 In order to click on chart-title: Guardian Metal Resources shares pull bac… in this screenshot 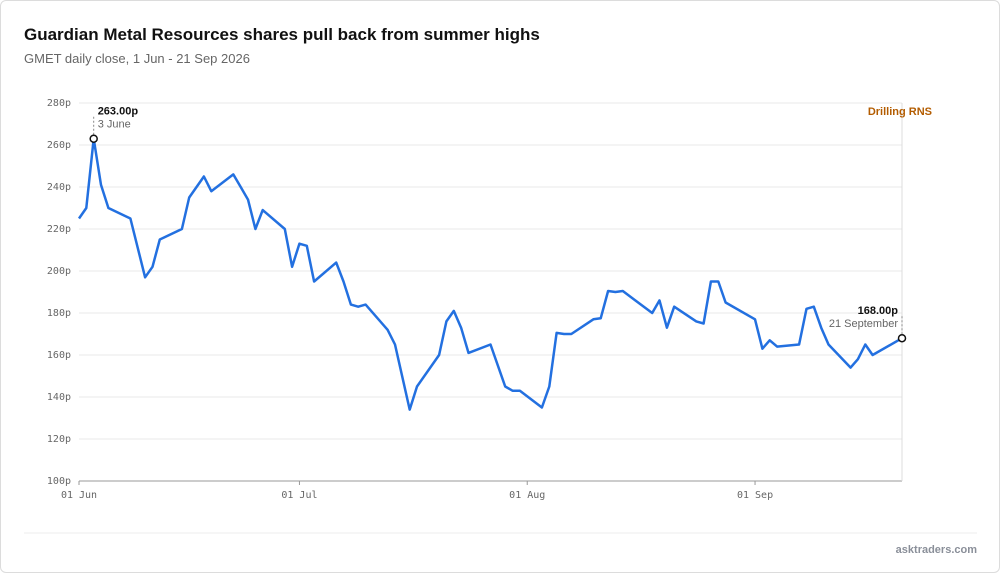, I will do `click(282, 34)`.